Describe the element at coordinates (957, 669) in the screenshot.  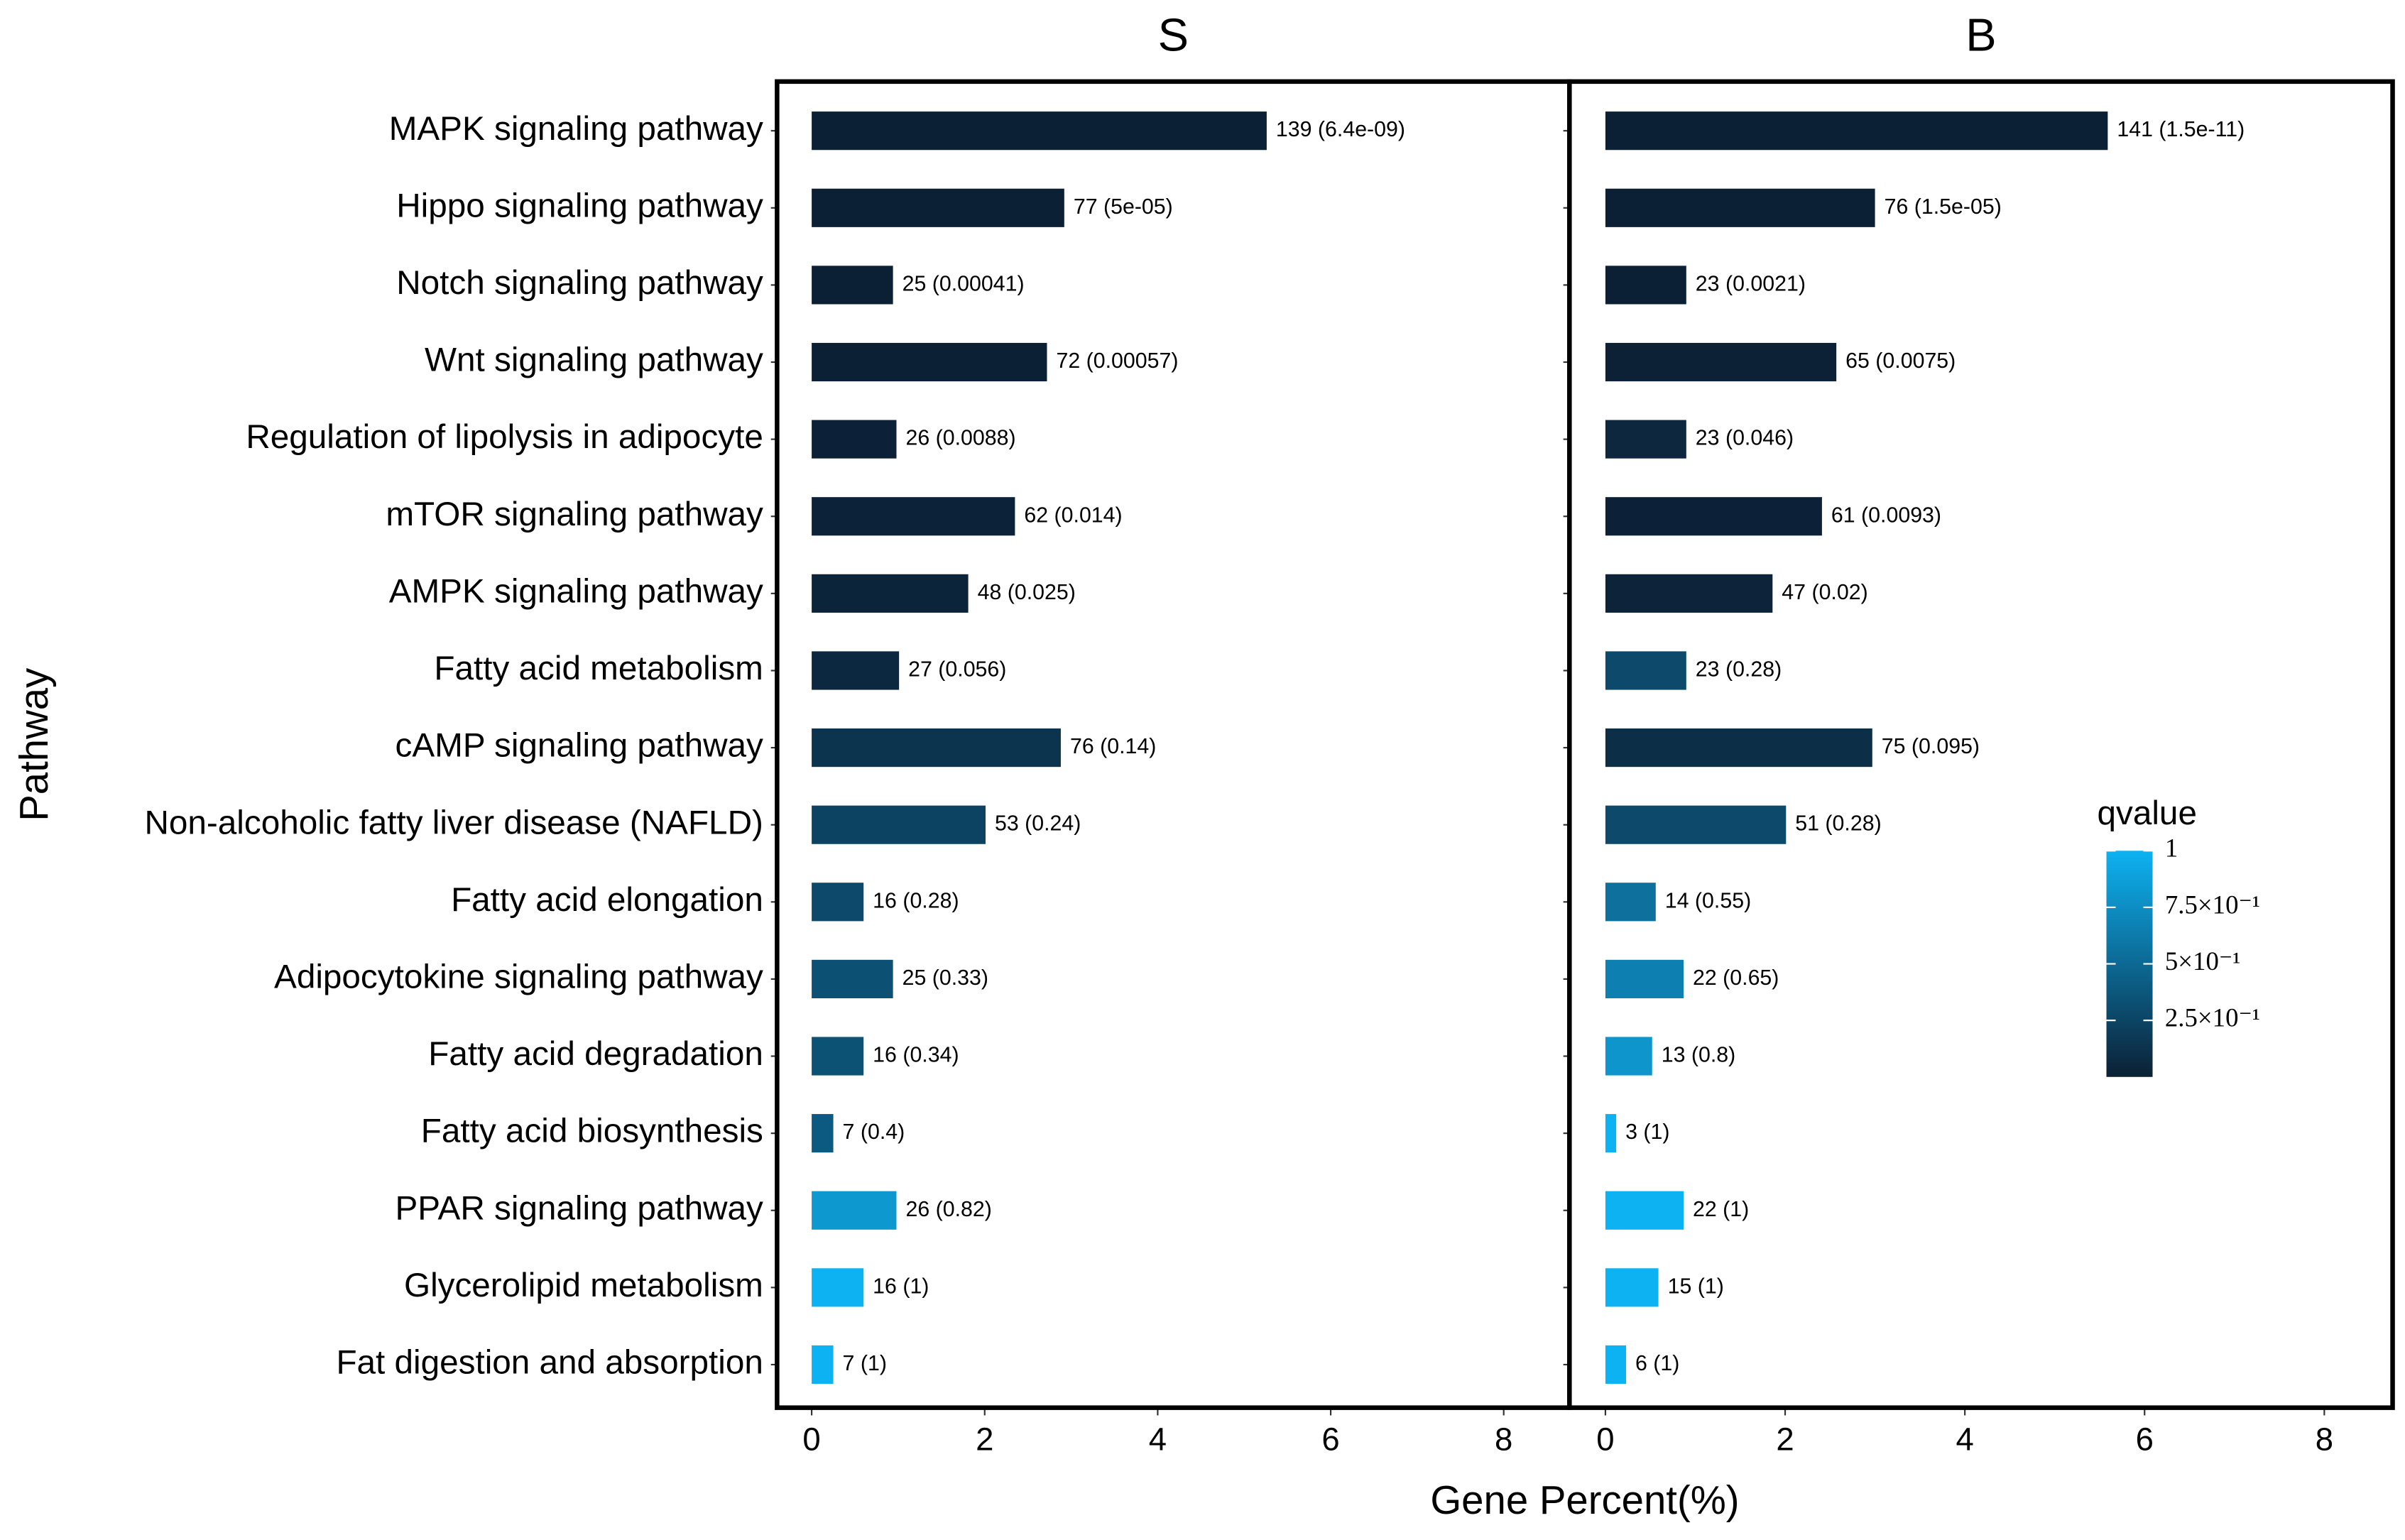
I see `data-label: 27 (0.056)` at that location.